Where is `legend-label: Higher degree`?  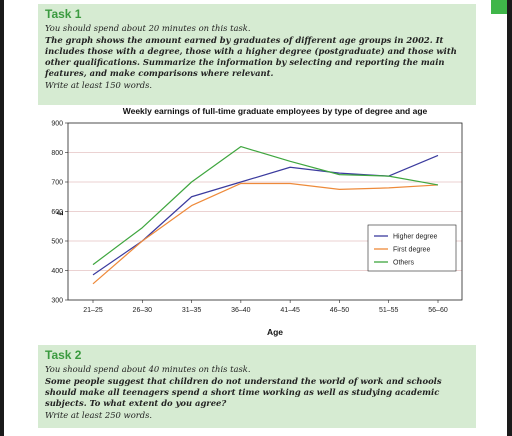
legend-label: Higher degree is located at coordinates (415, 237).